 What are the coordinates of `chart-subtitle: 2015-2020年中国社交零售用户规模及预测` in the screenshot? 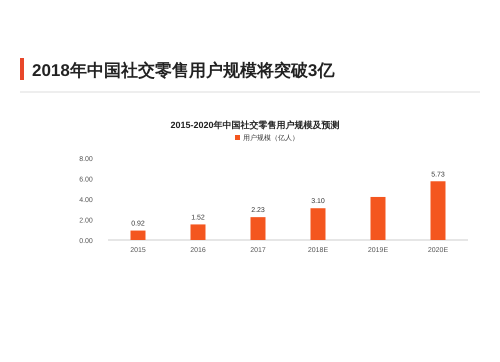 It's located at (255, 125).